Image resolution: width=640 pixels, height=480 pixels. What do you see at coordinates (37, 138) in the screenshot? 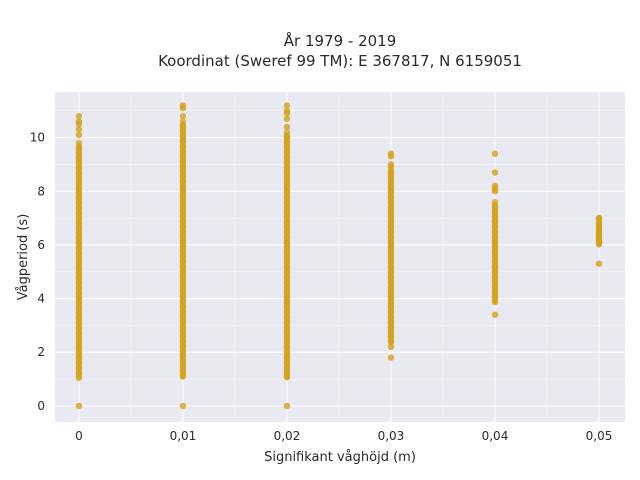
I see `y-tick-label: 10` at bounding box center [37, 138].